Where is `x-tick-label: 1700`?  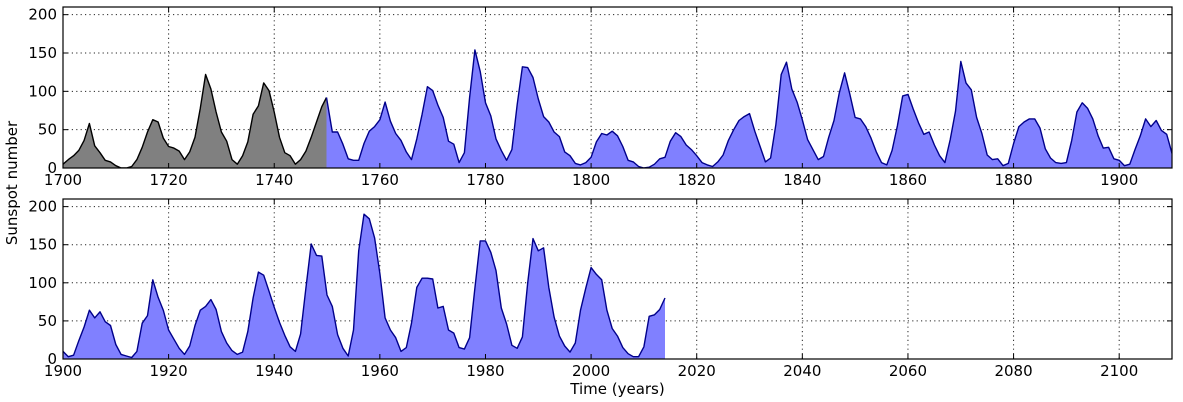 x-tick-label: 1700 is located at coordinates (63, 180).